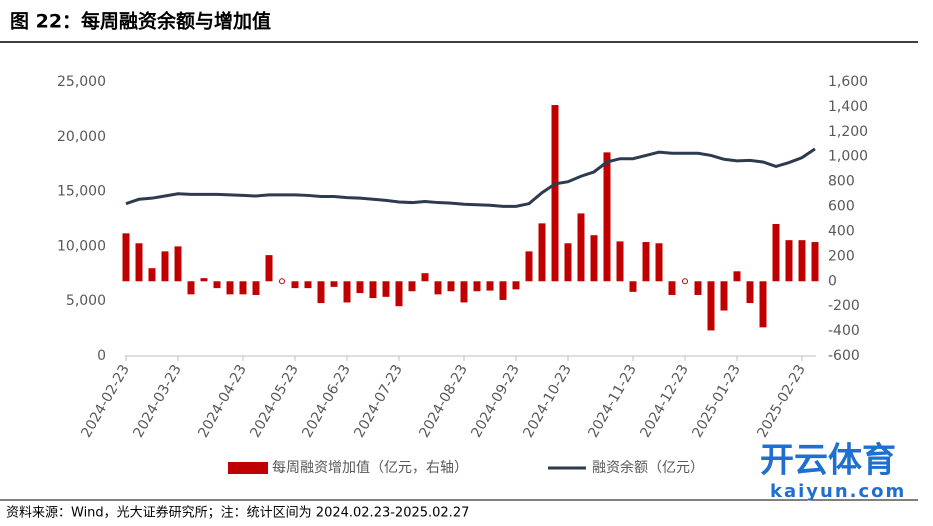  Describe the element at coordinates (86, 301) in the screenshot. I see `y-tick-label: 5,000` at that location.